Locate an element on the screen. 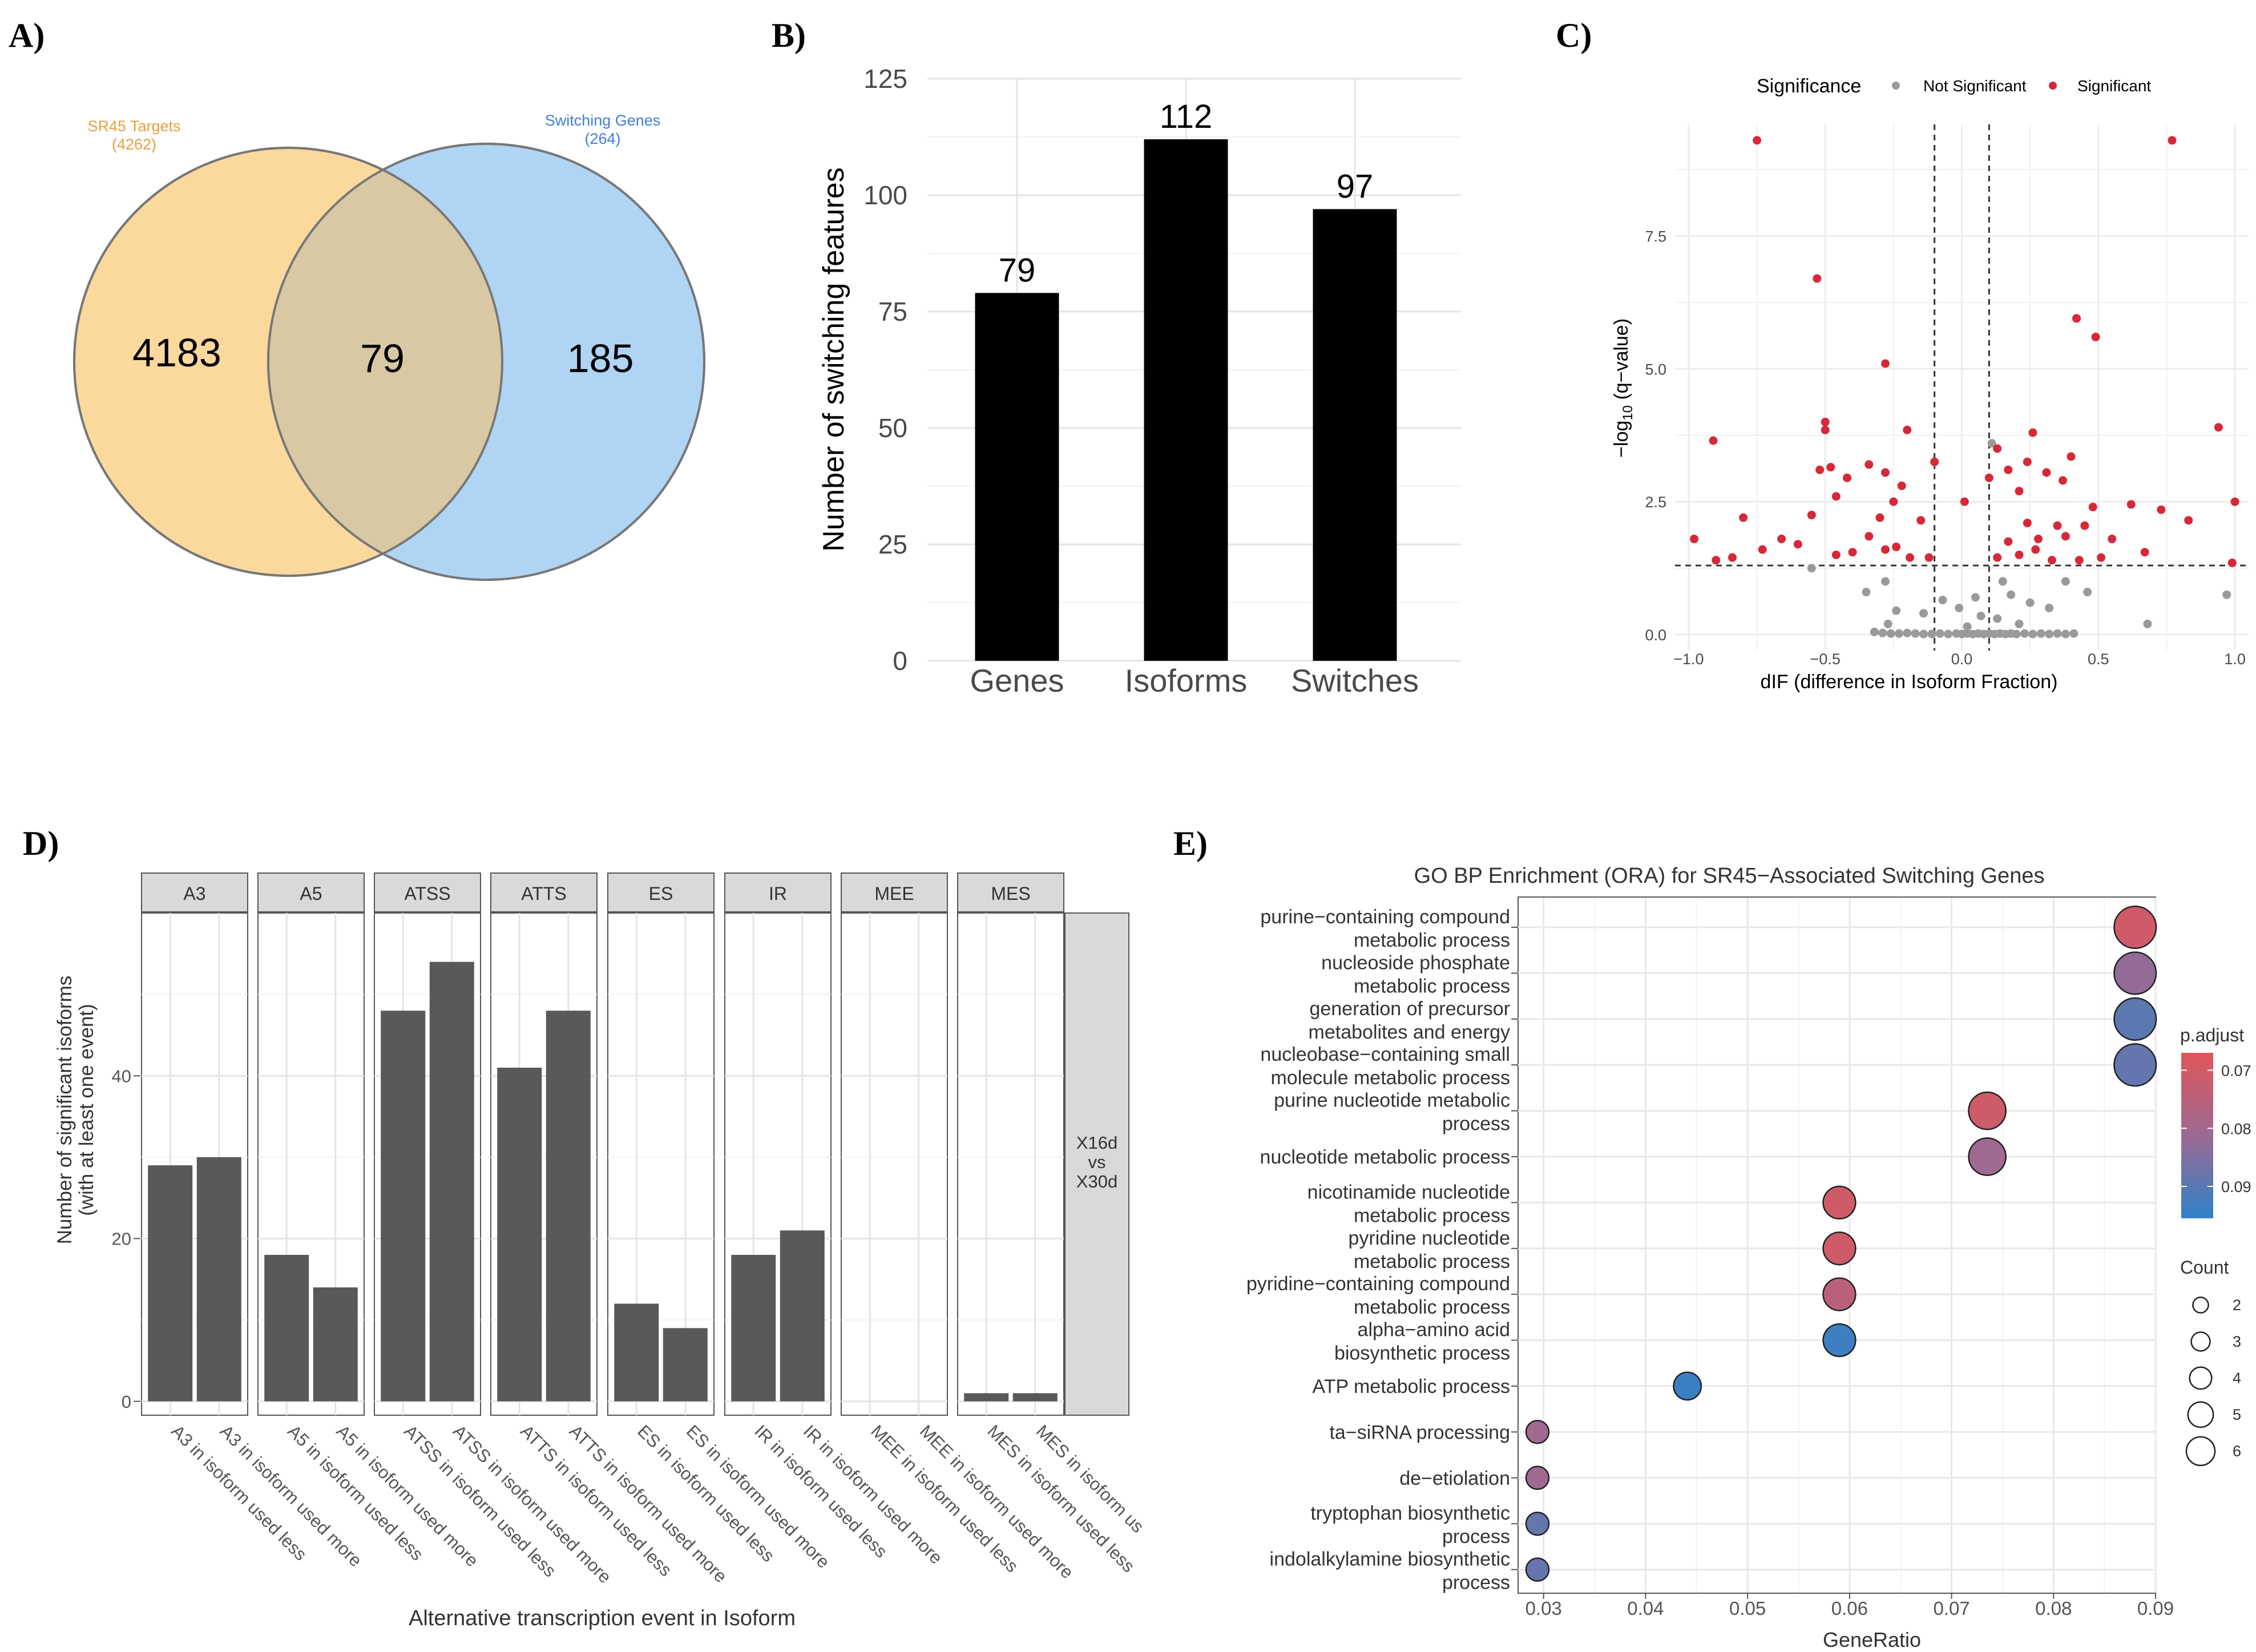  count-legend-key is located at coordinates (2200, 1341).